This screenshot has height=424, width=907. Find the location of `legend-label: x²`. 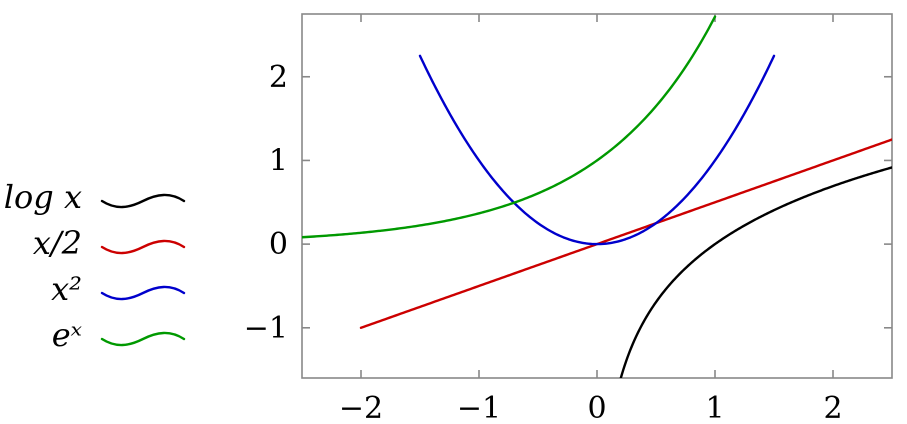

legend-label: x² is located at coordinates (66, 289).